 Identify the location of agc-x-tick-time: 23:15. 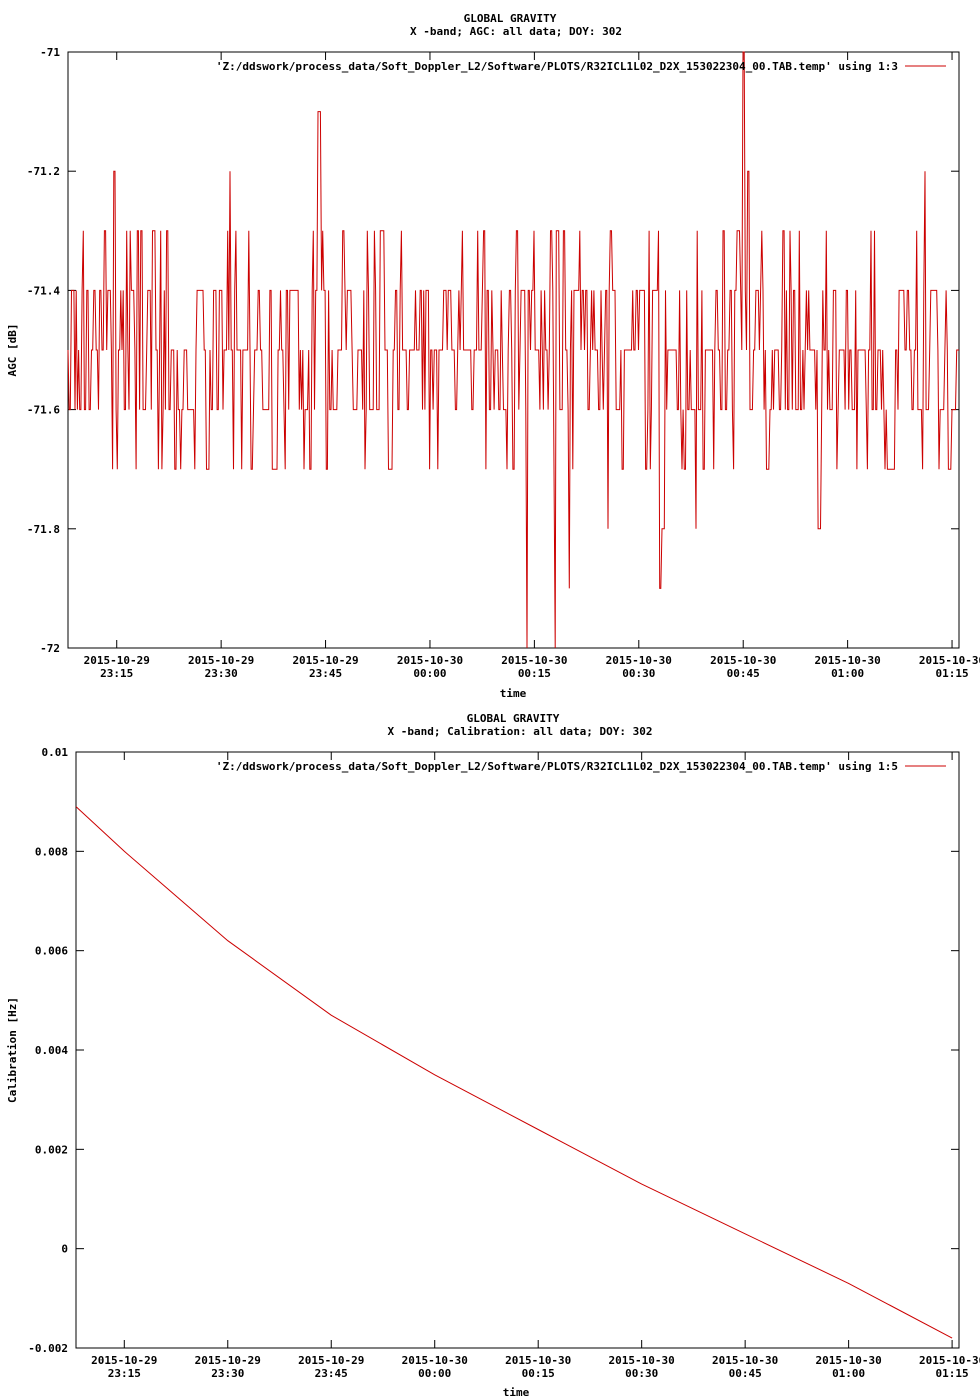
(116, 673).